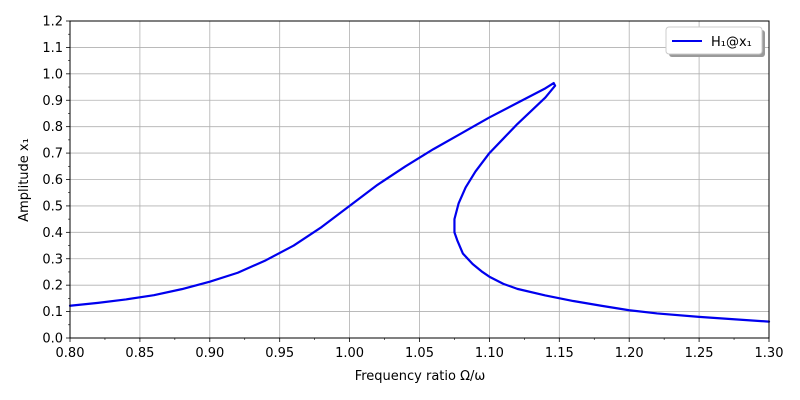  What do you see at coordinates (52, 22) in the screenshot?
I see `y-tick-label: 1.2` at bounding box center [52, 22].